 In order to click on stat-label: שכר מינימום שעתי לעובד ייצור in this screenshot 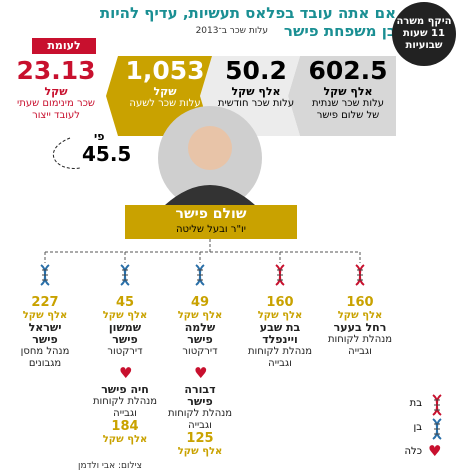, I will do `click(56, 109)`.